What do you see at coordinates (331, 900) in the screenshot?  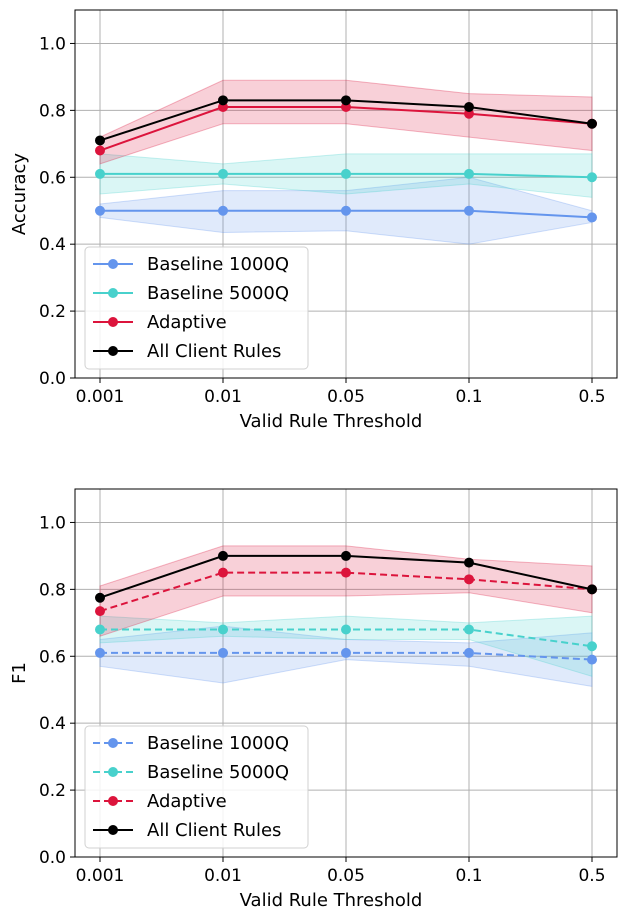 I see `f1-x-axis-label: Valid Rule Threshold` at bounding box center [331, 900].